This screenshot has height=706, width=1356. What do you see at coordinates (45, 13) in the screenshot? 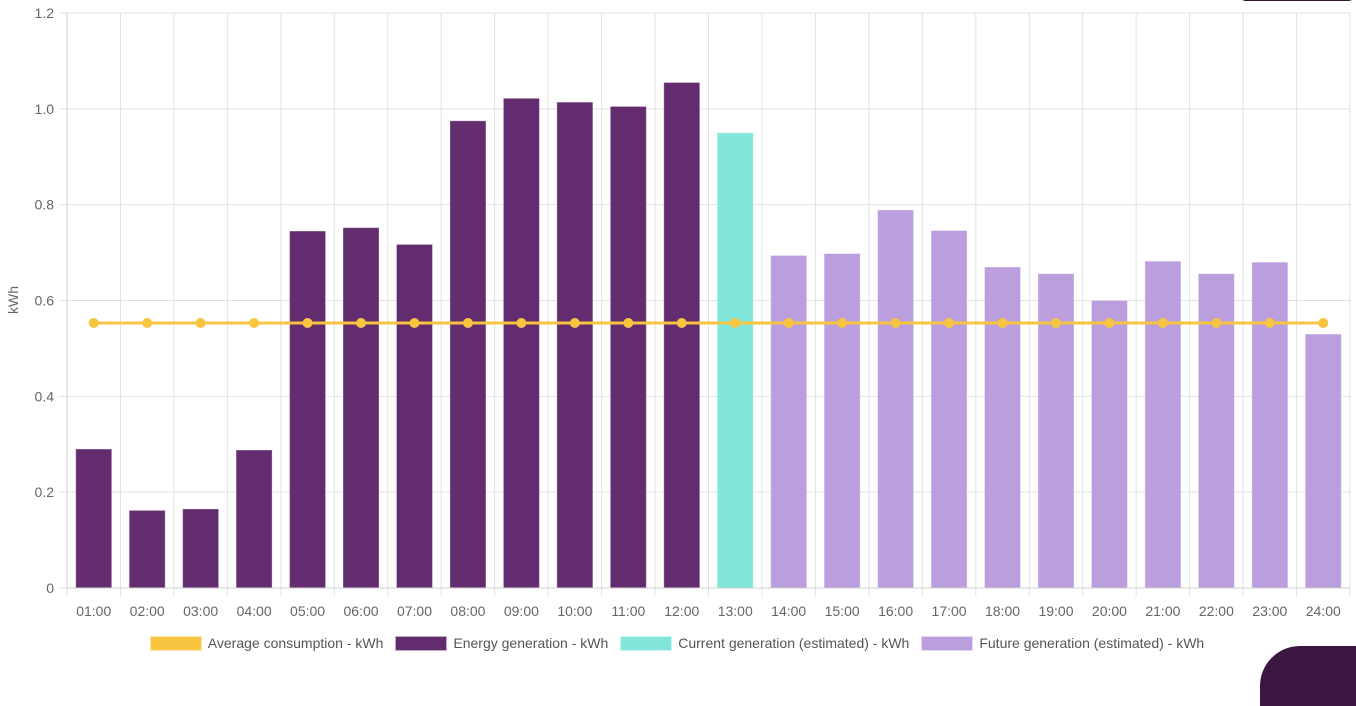
I see `y-tick-label: 1.2` at bounding box center [45, 13].